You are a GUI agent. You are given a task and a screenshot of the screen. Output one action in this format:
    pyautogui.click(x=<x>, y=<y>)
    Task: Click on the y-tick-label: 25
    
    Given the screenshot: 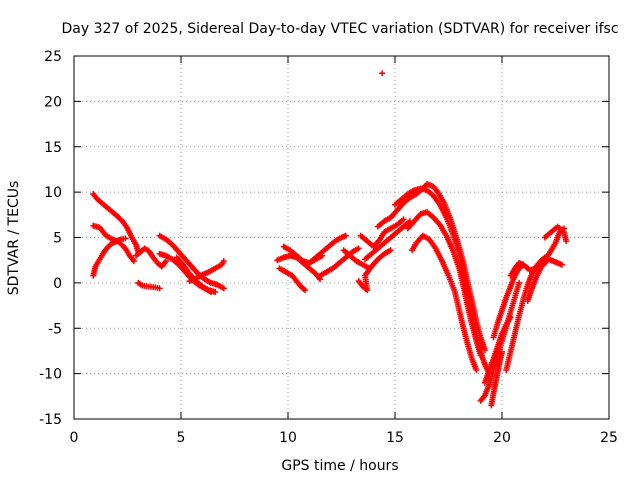 What is the action you would take?
    pyautogui.click(x=53, y=57)
    